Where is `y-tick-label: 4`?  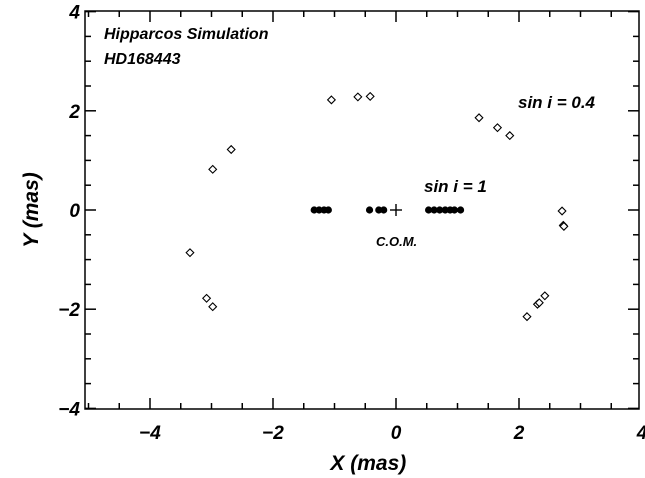
y-tick-label: 4 is located at coordinates (74, 13).